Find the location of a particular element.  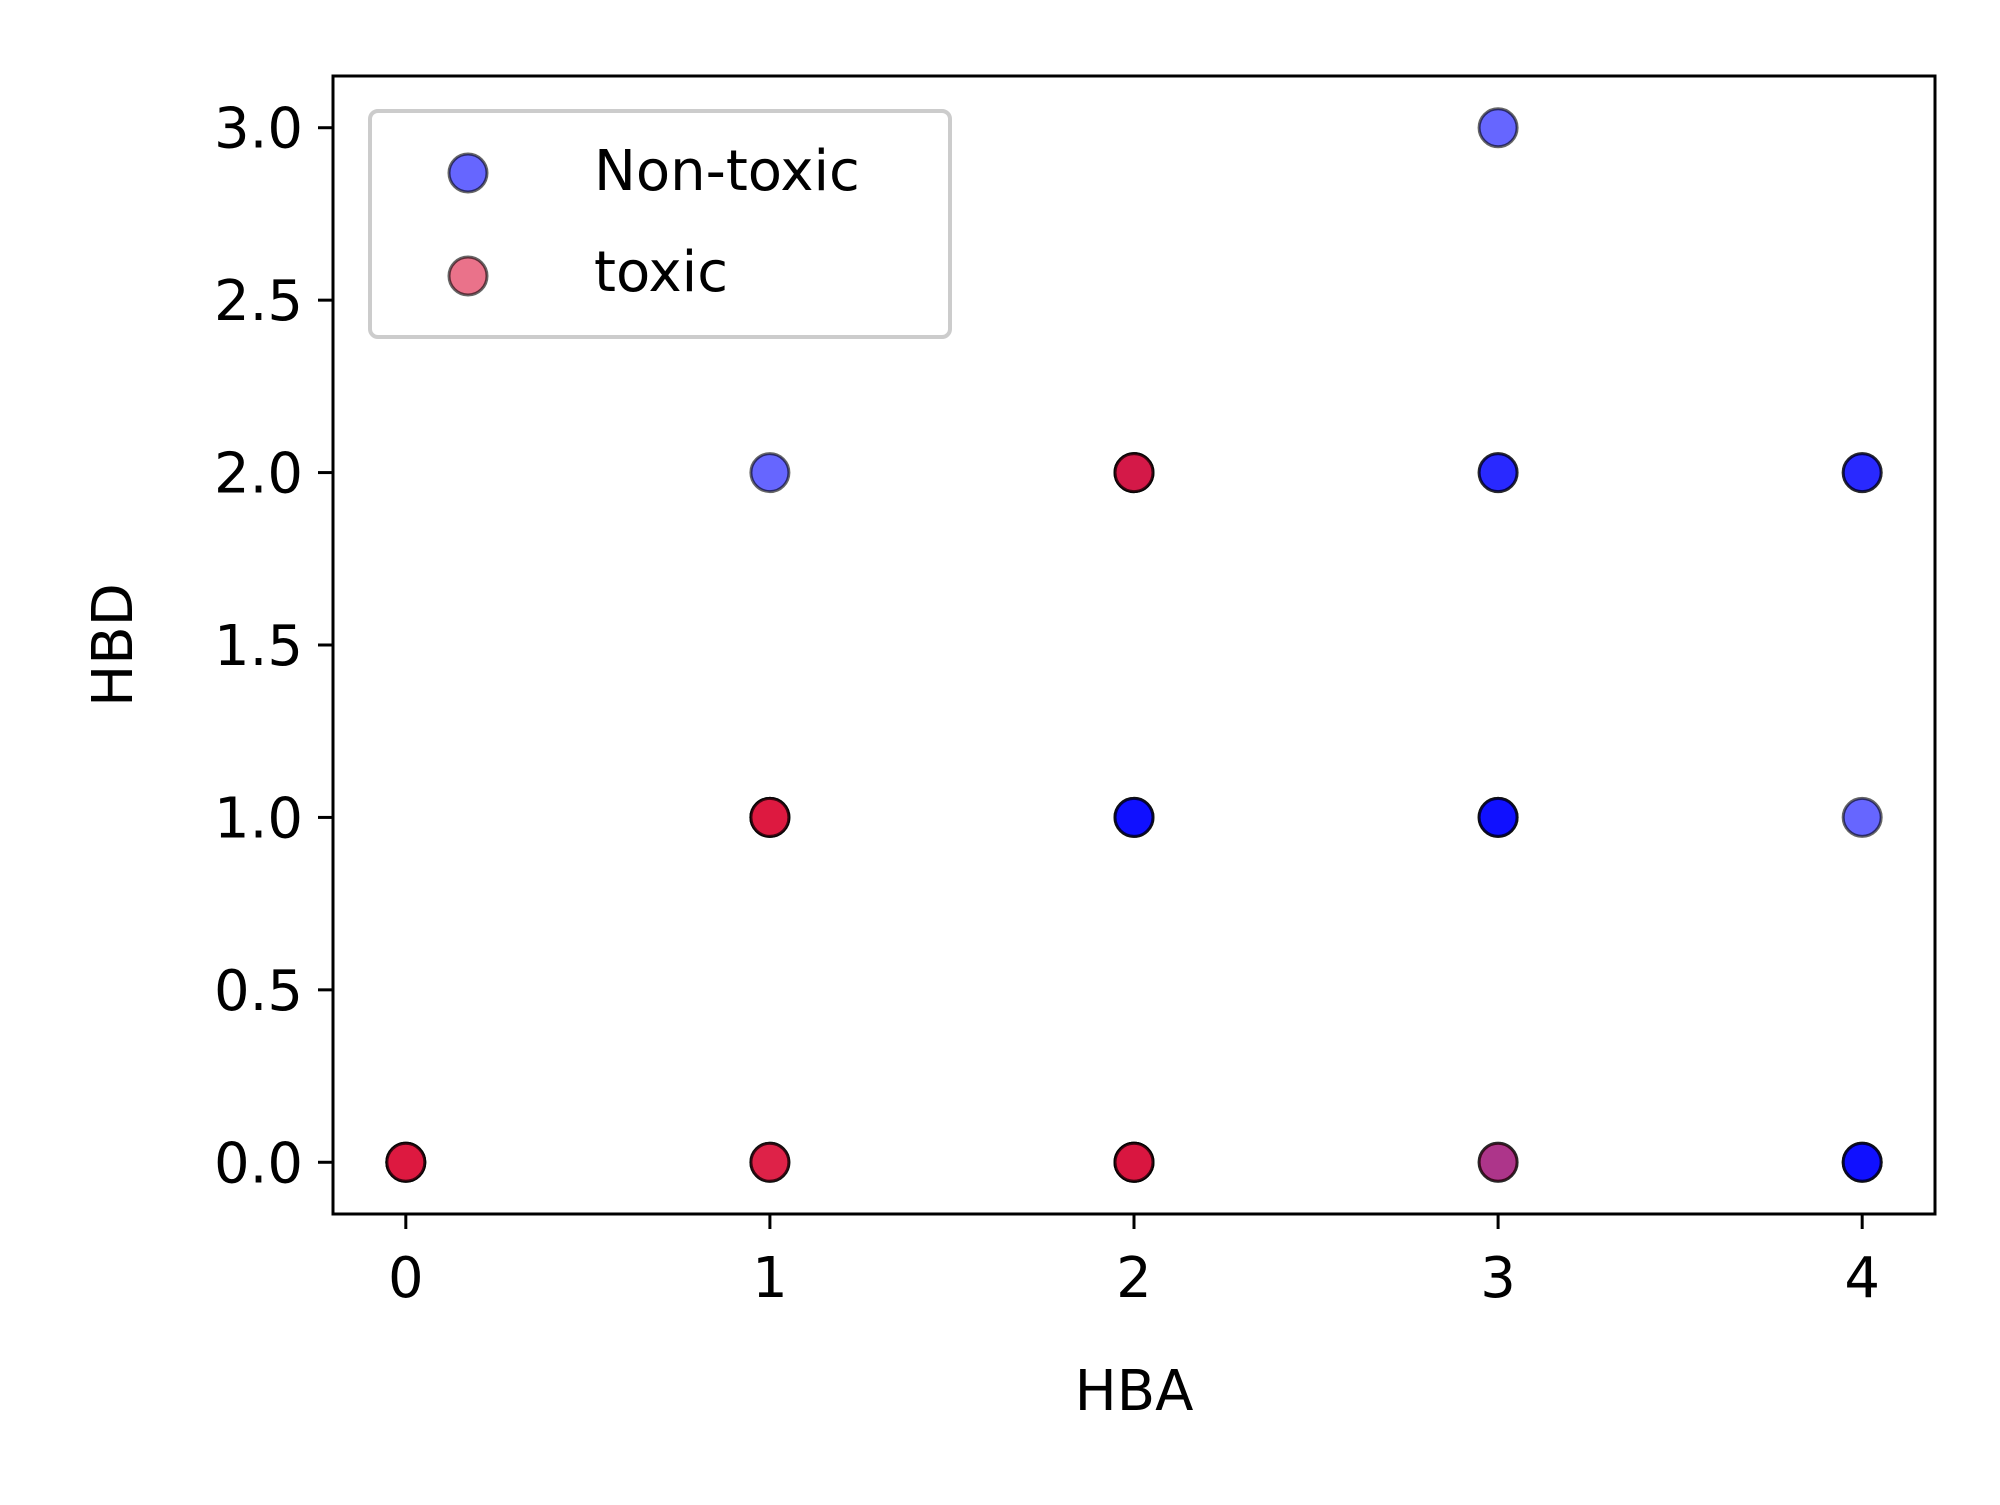

legend-marker-non-toxic is located at coordinates (468, 173).